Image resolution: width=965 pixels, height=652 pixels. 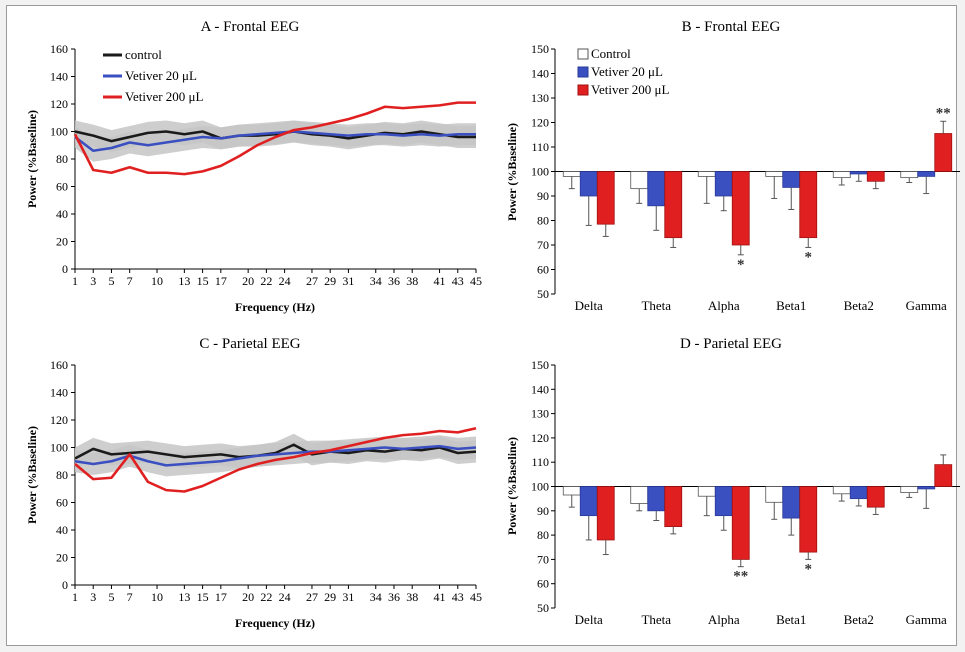 What do you see at coordinates (75, 597) in the screenshot?
I see `x-tick-label: 1` at bounding box center [75, 597].